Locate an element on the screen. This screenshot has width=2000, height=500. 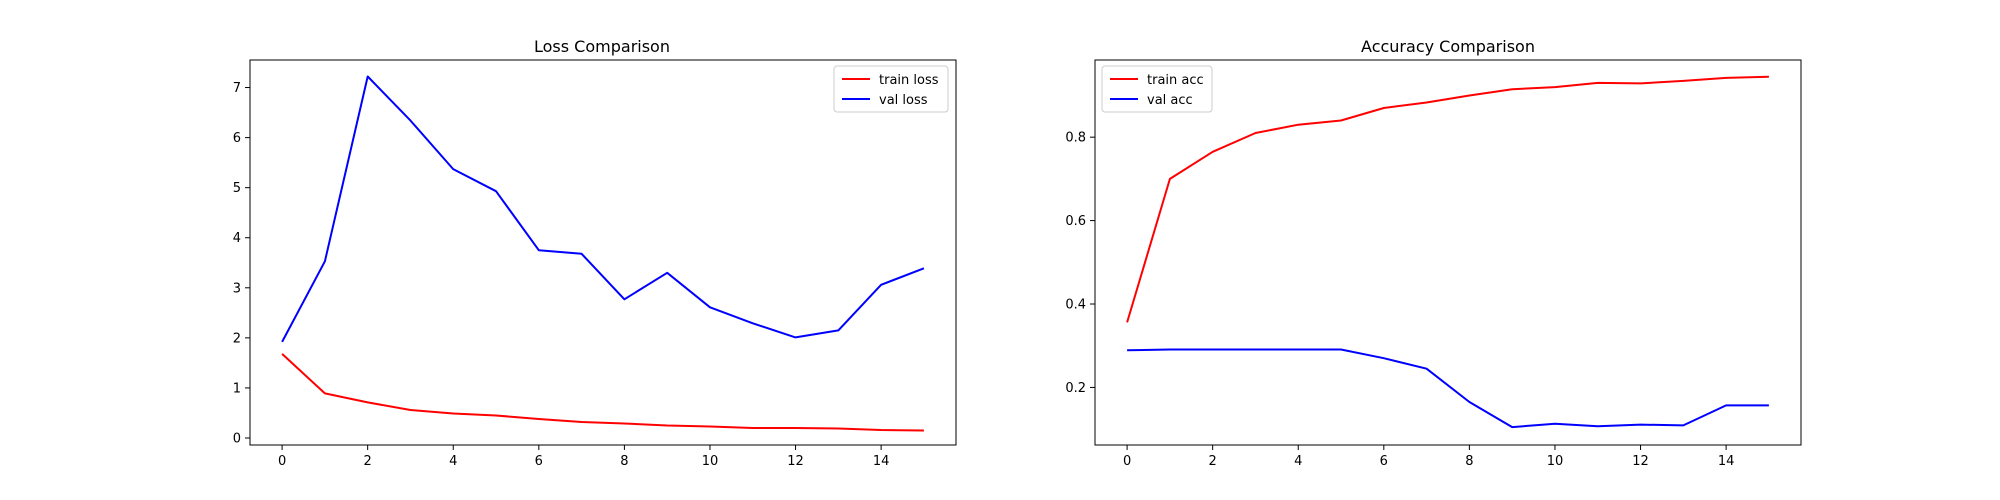
y-tick-label: 0.6 is located at coordinates (1075, 221).